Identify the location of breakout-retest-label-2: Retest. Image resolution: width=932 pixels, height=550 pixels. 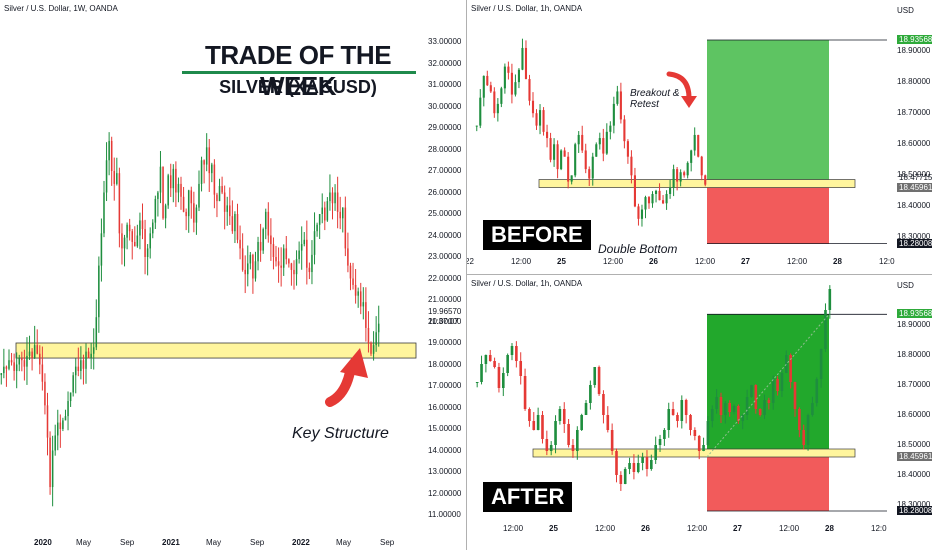
(644, 104).